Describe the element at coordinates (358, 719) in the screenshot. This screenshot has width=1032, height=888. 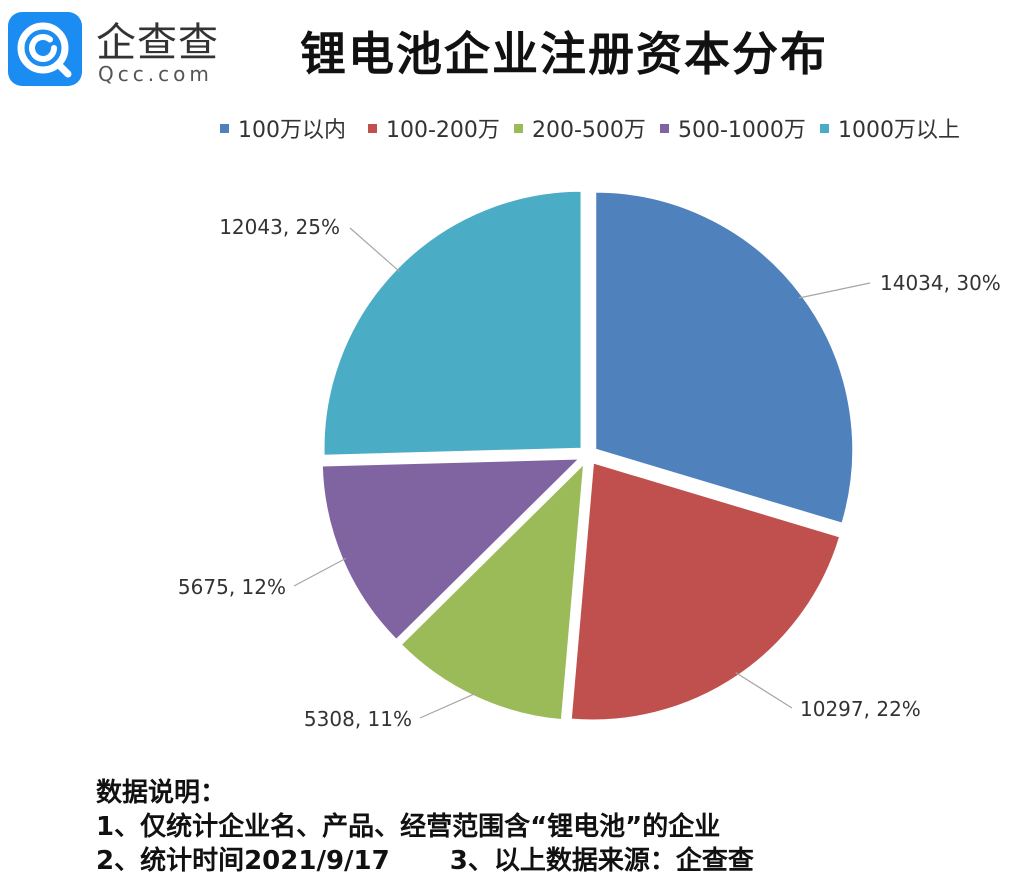
I see `slice-data-label: 5308, 11%` at that location.